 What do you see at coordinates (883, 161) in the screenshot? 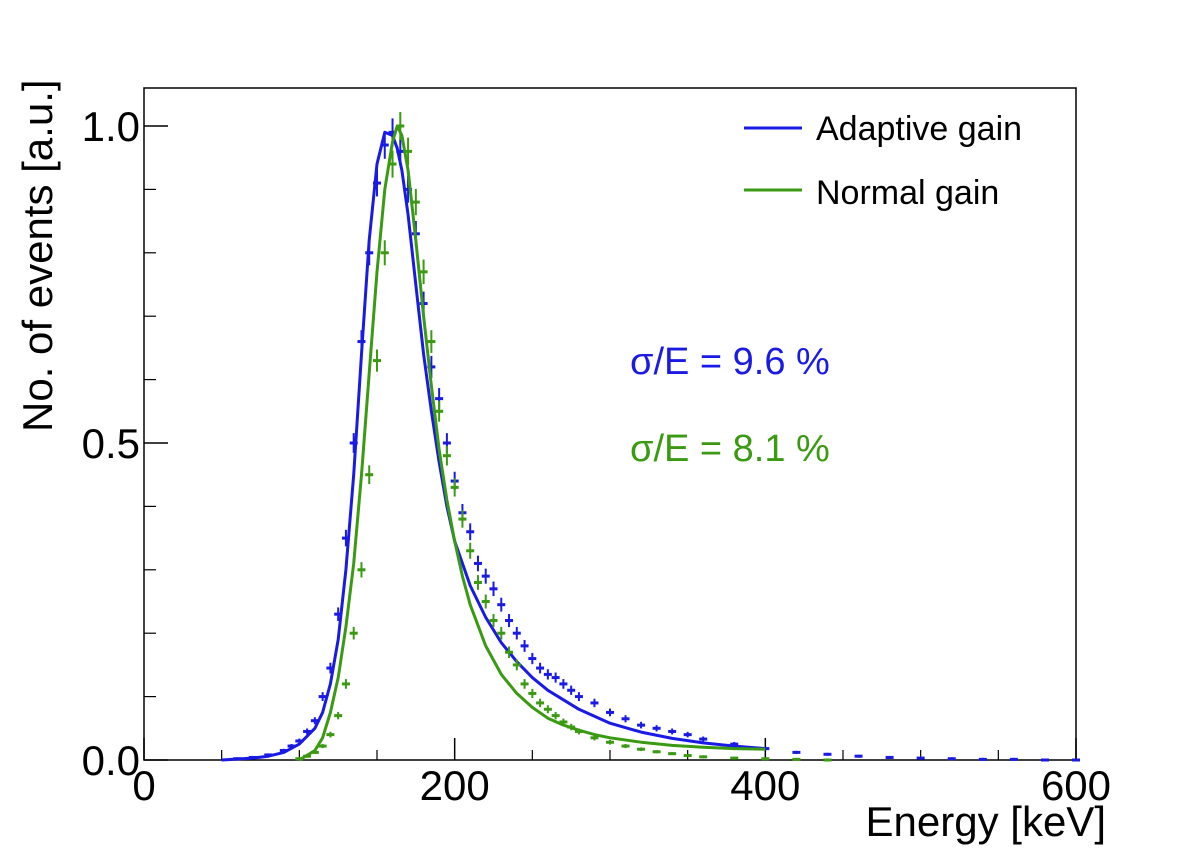
I see `legend: Adaptive gain Normal gain` at bounding box center [883, 161].